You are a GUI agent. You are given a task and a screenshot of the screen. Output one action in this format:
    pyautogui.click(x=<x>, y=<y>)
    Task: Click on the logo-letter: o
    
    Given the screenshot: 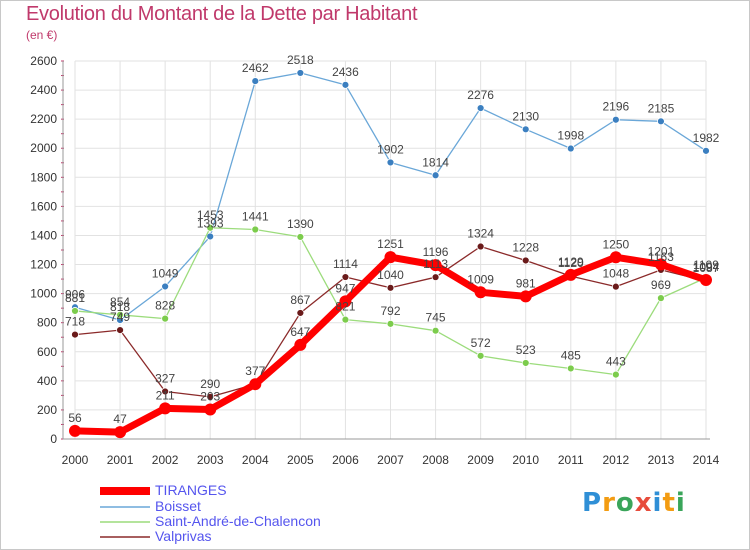 What is the action you would take?
    pyautogui.click(x=625, y=503)
    